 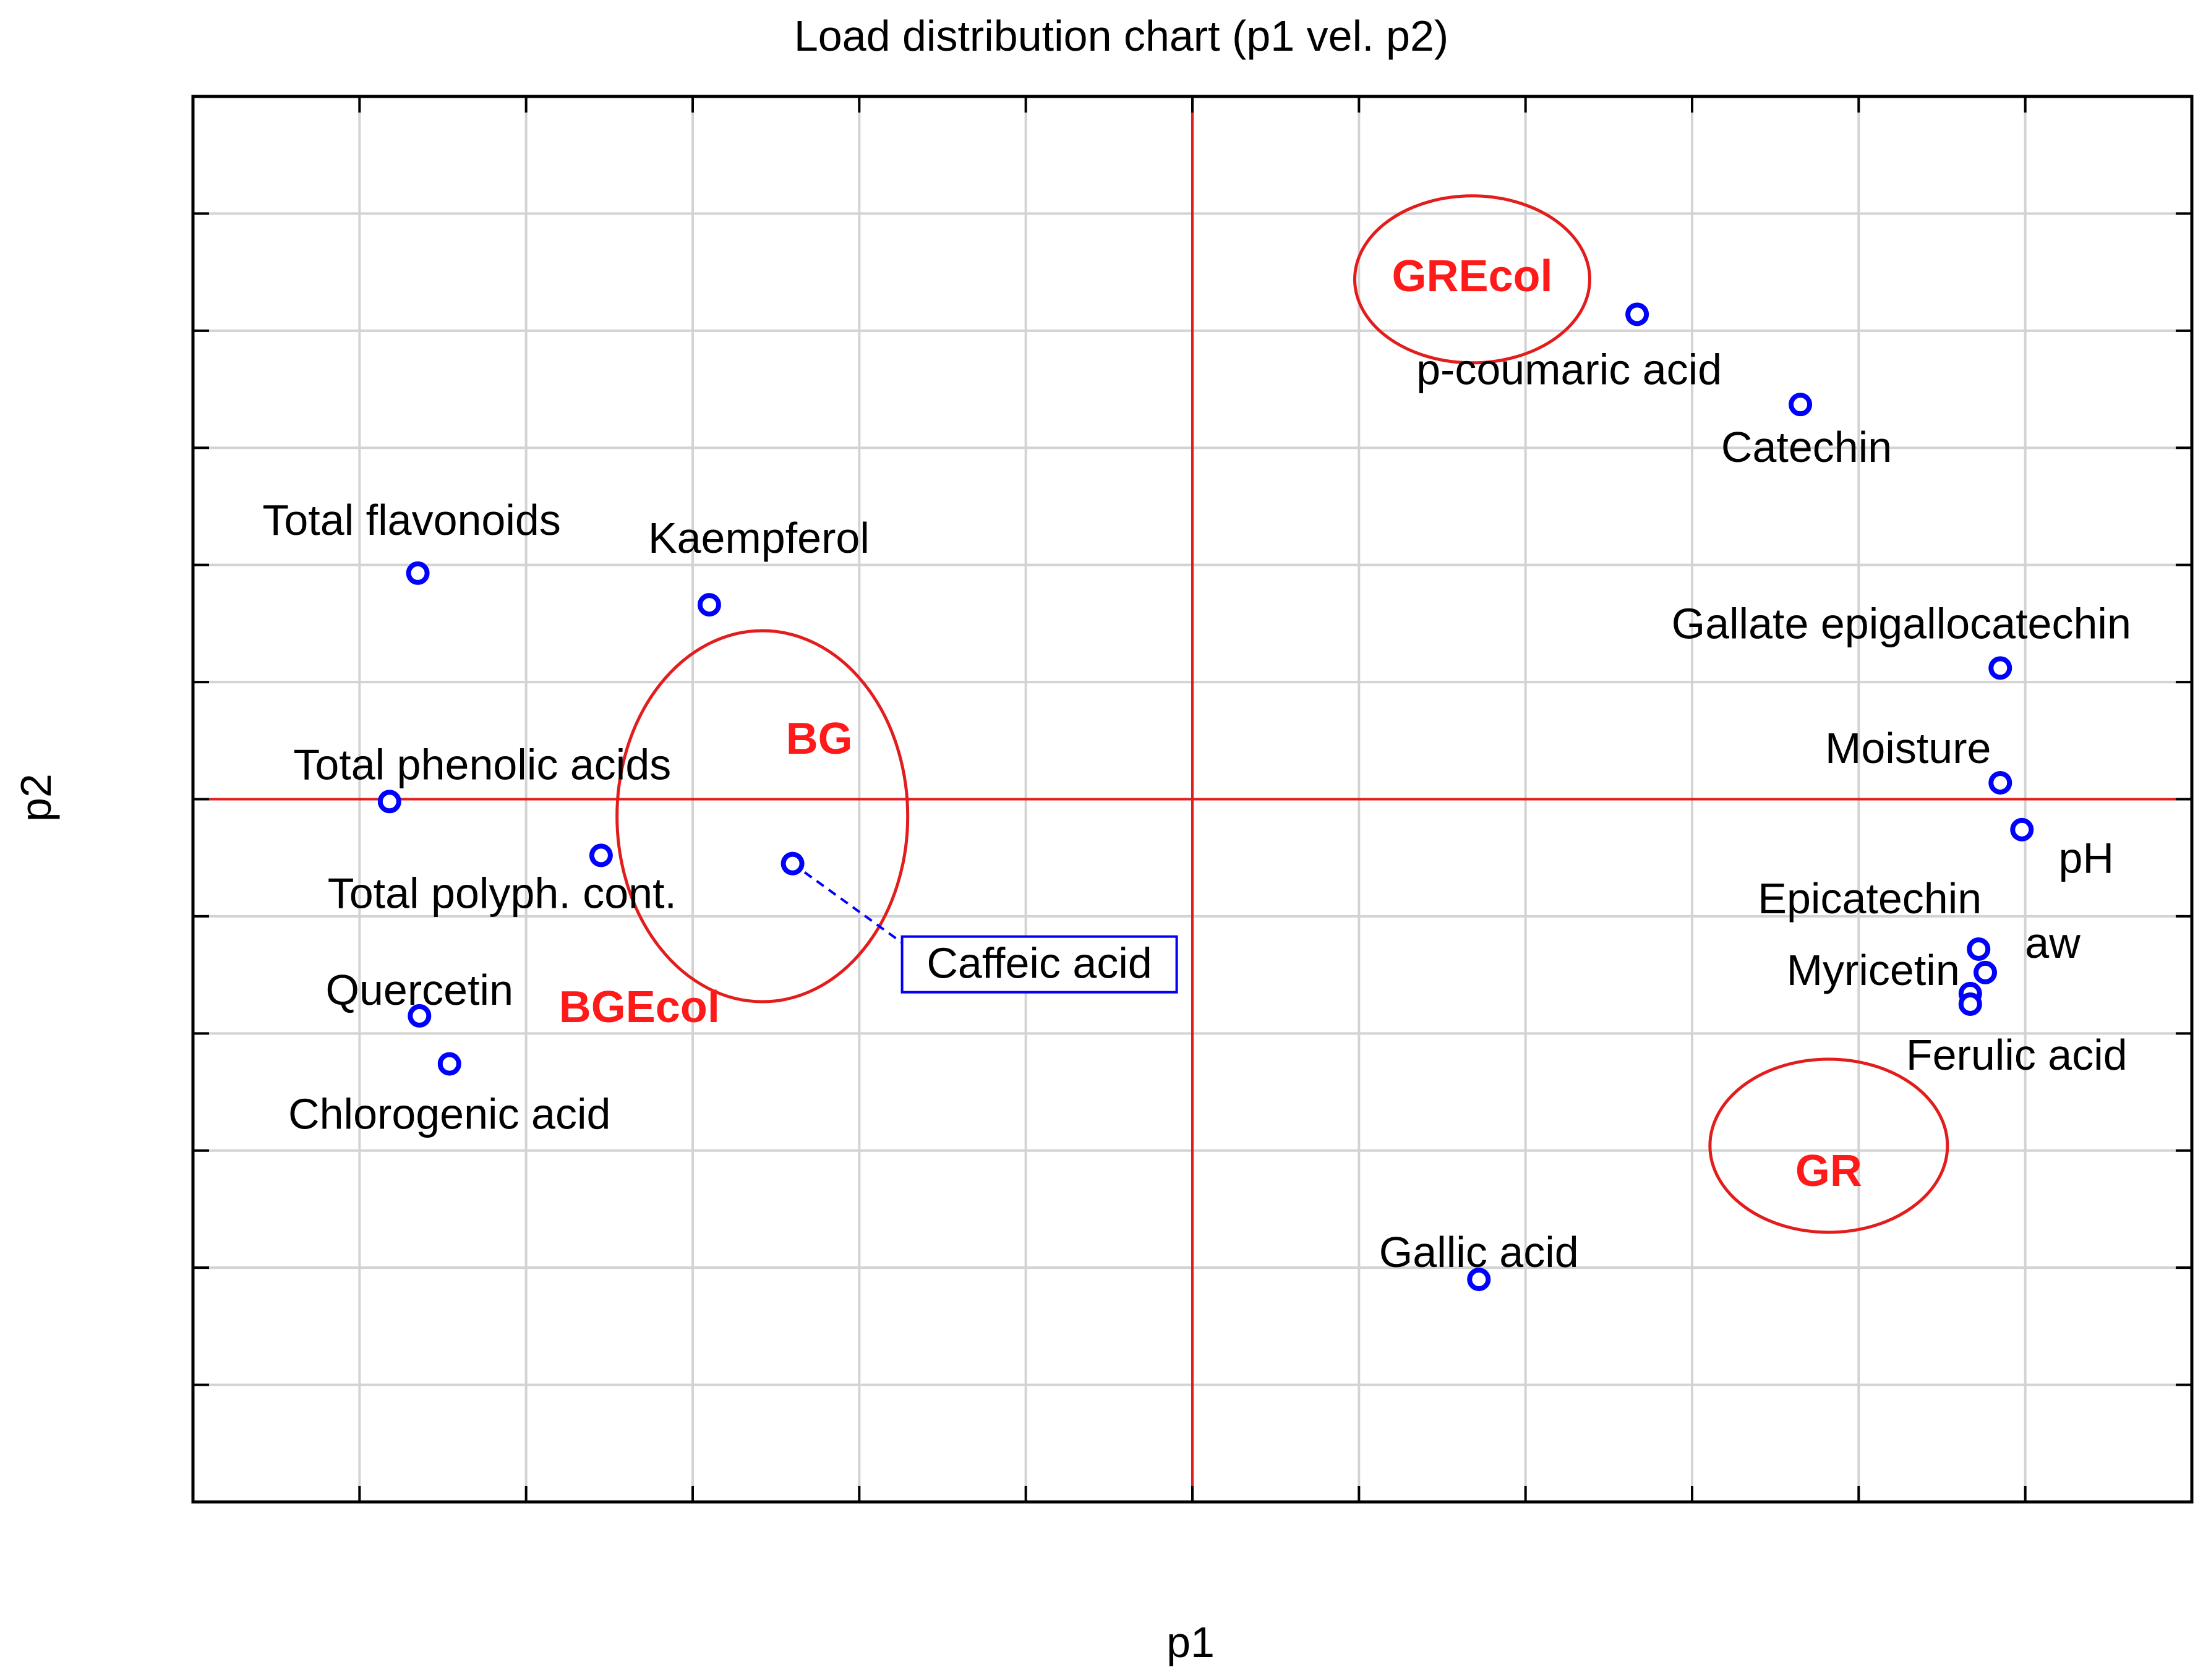 What do you see at coordinates (420, 990) in the screenshot?
I see `point-label: Quercetin` at bounding box center [420, 990].